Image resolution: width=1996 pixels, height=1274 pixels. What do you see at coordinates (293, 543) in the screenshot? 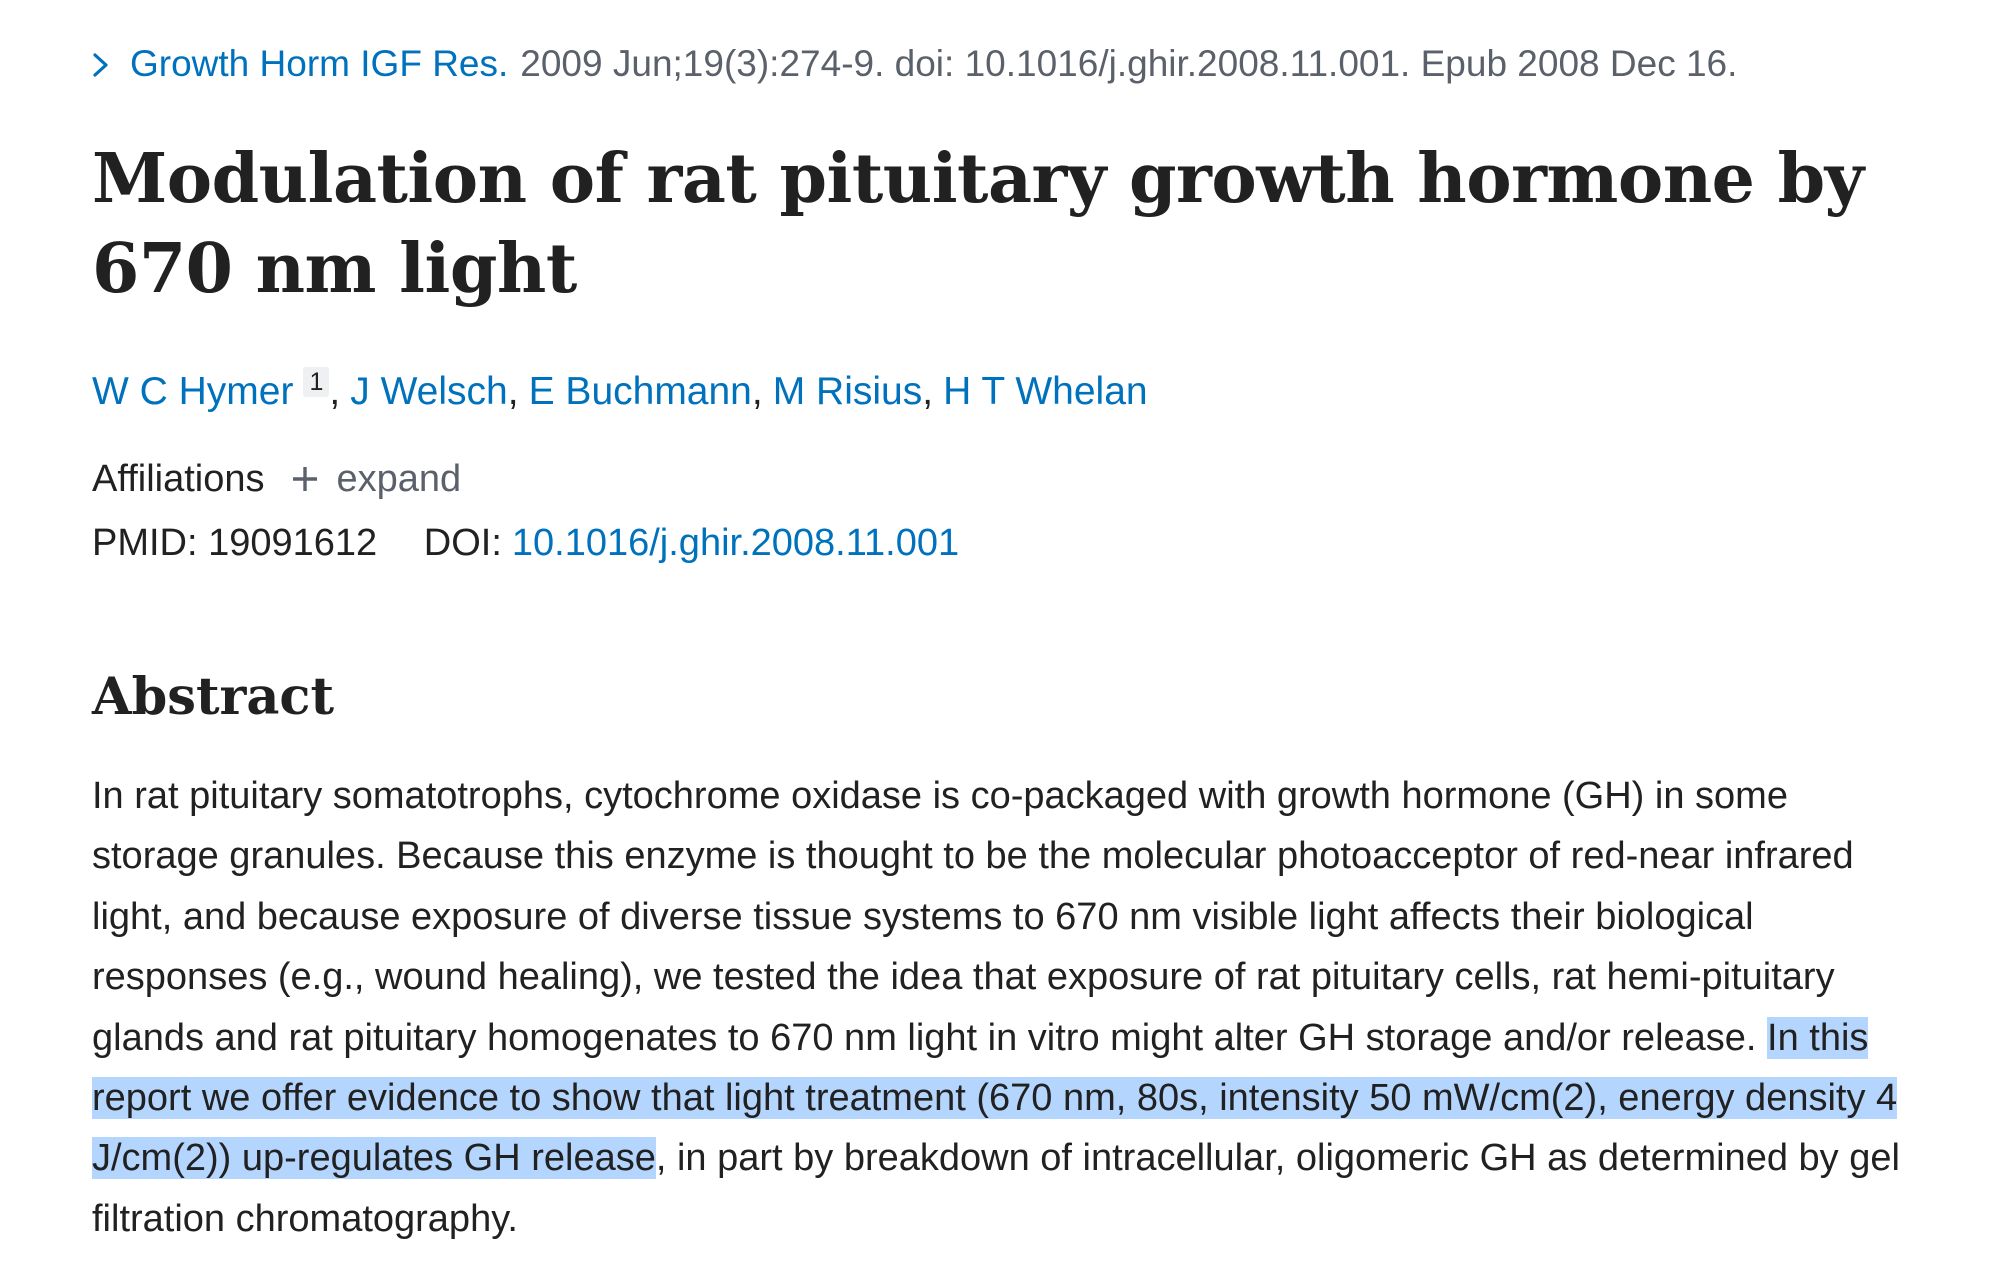
I see `pmid-value: 19091612` at bounding box center [293, 543].